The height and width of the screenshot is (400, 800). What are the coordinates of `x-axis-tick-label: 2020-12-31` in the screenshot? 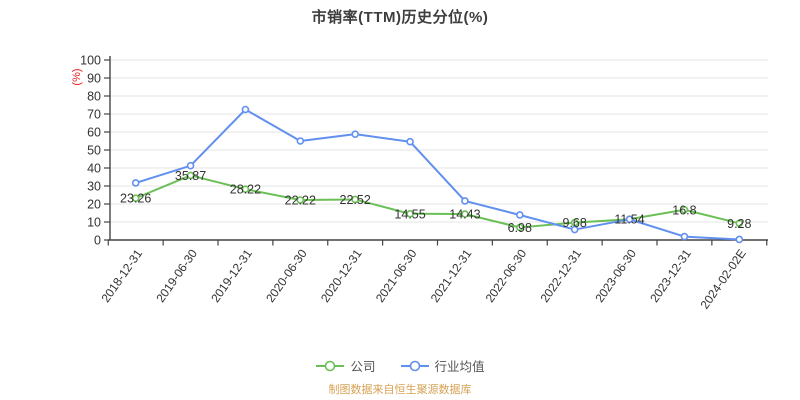 It's located at (341, 275).